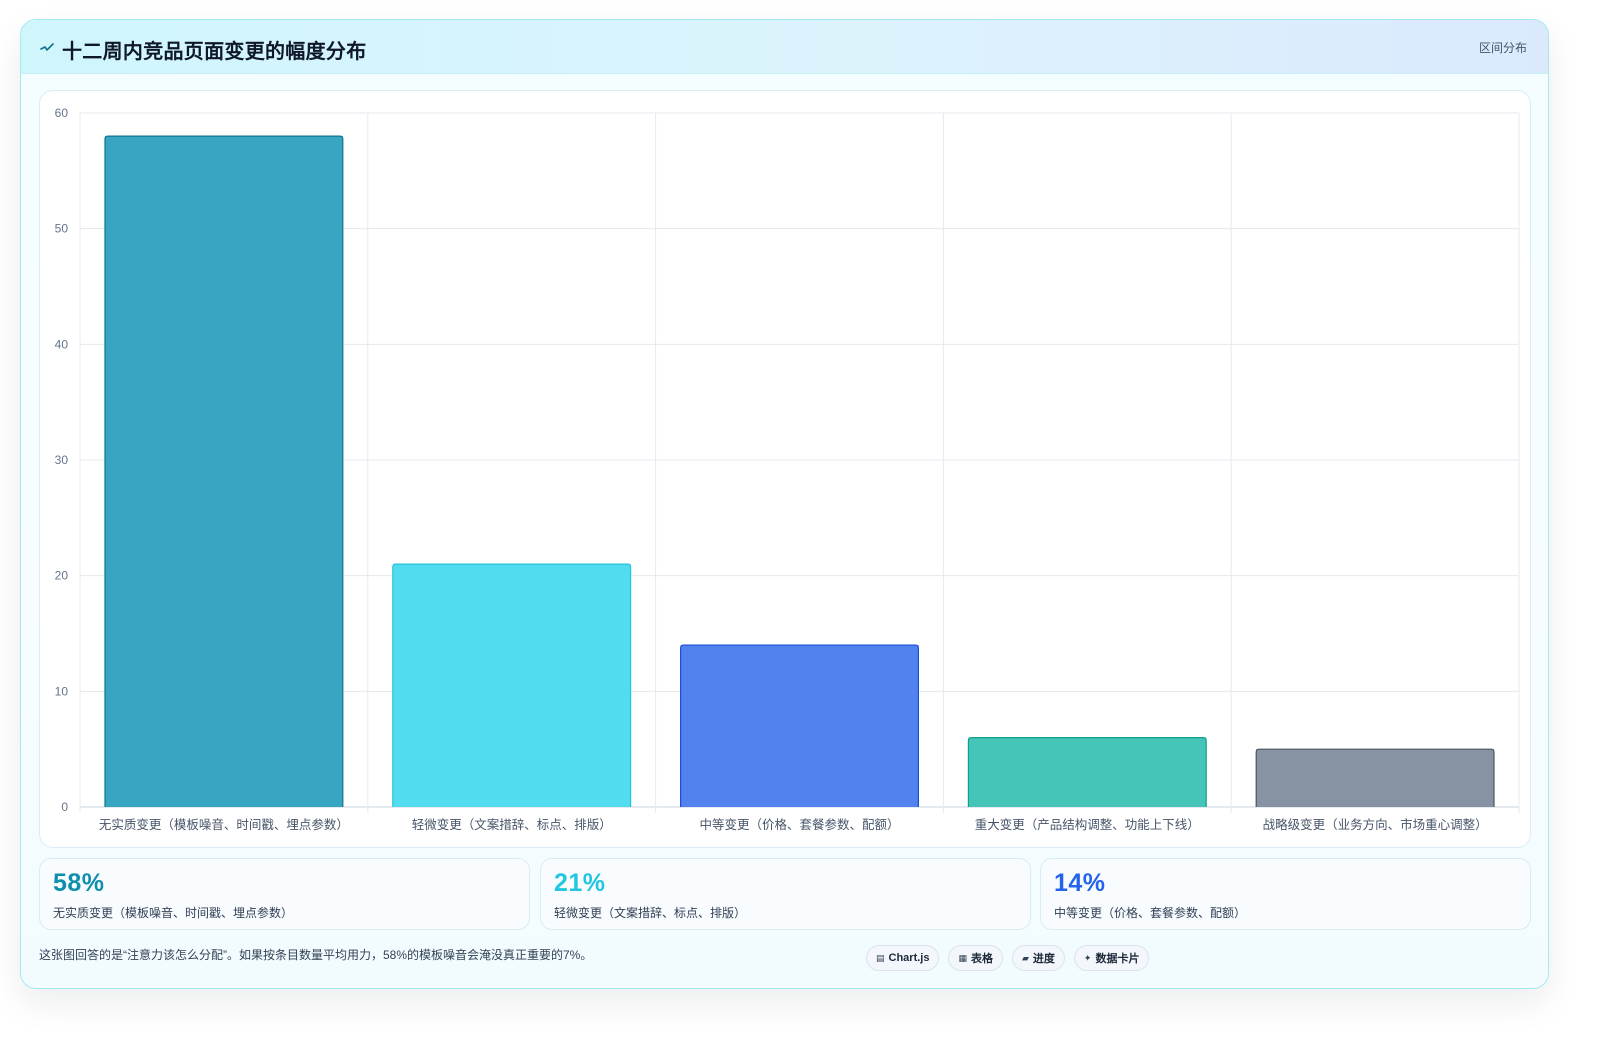 This screenshot has width=1615, height=1039. I want to click on chip-chartjs: ▤ Chart.js, so click(903, 958).